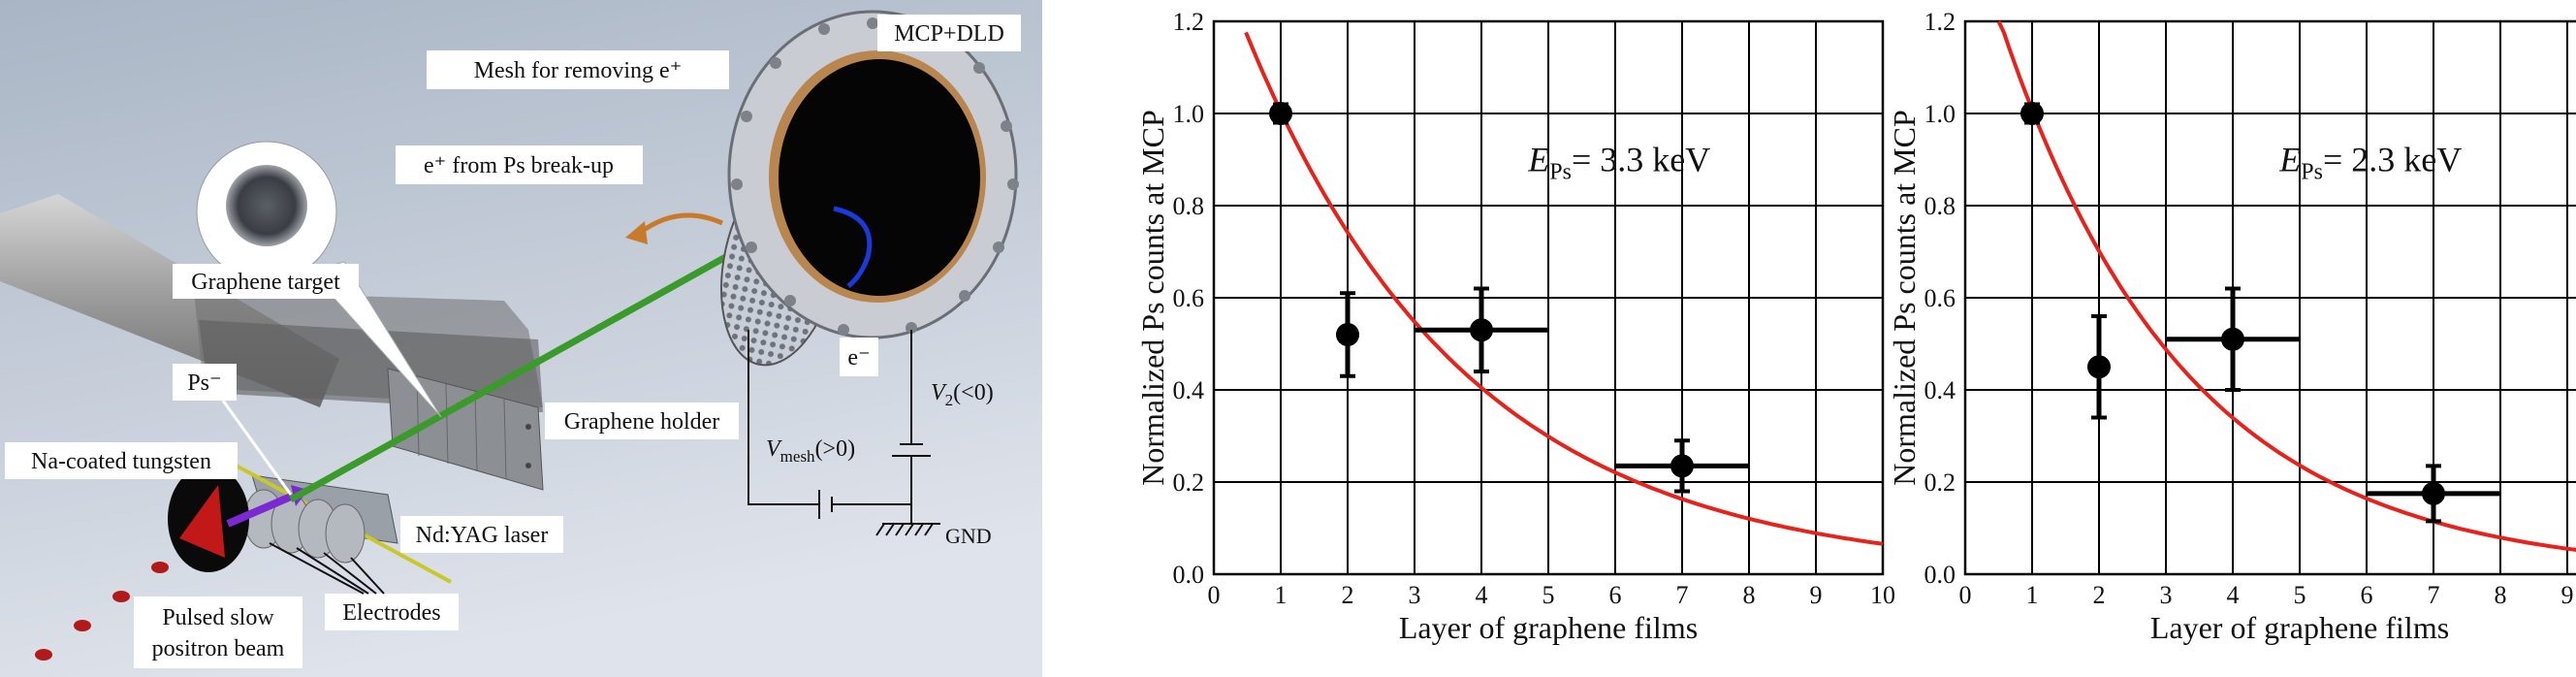 The image size is (2576, 677). I want to click on graphene-target-label: Graphene target, so click(265, 282).